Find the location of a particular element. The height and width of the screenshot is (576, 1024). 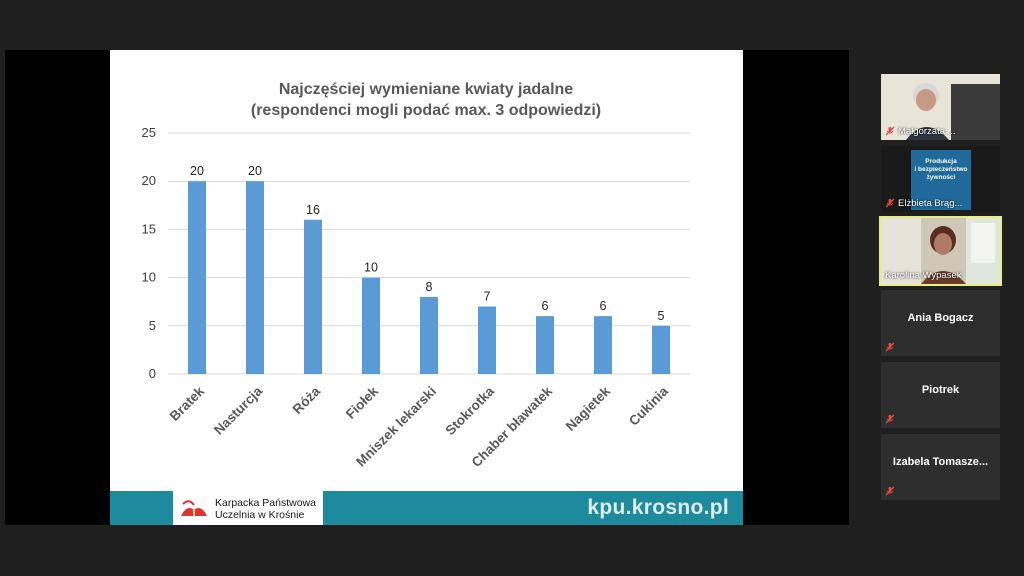

y-tick-label: 25 is located at coordinates (149, 132).